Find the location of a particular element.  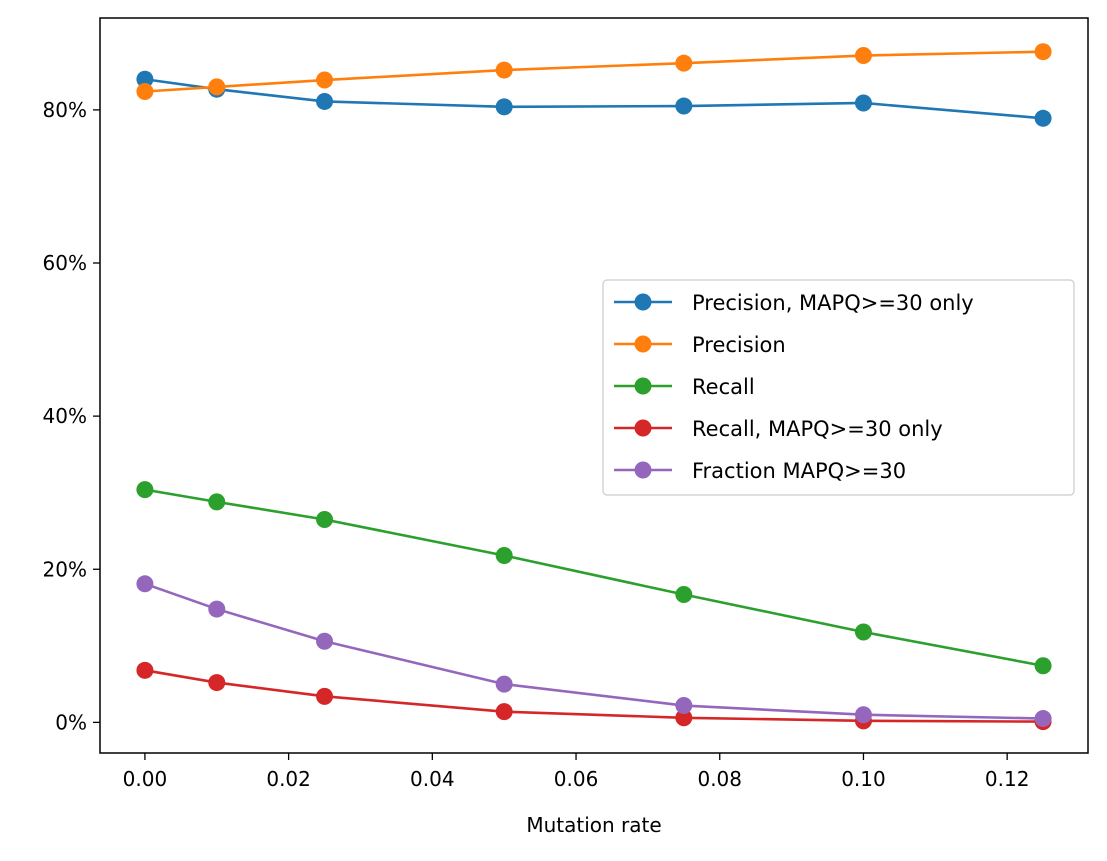

x-tick-label: 0.06 is located at coordinates (576, 779).